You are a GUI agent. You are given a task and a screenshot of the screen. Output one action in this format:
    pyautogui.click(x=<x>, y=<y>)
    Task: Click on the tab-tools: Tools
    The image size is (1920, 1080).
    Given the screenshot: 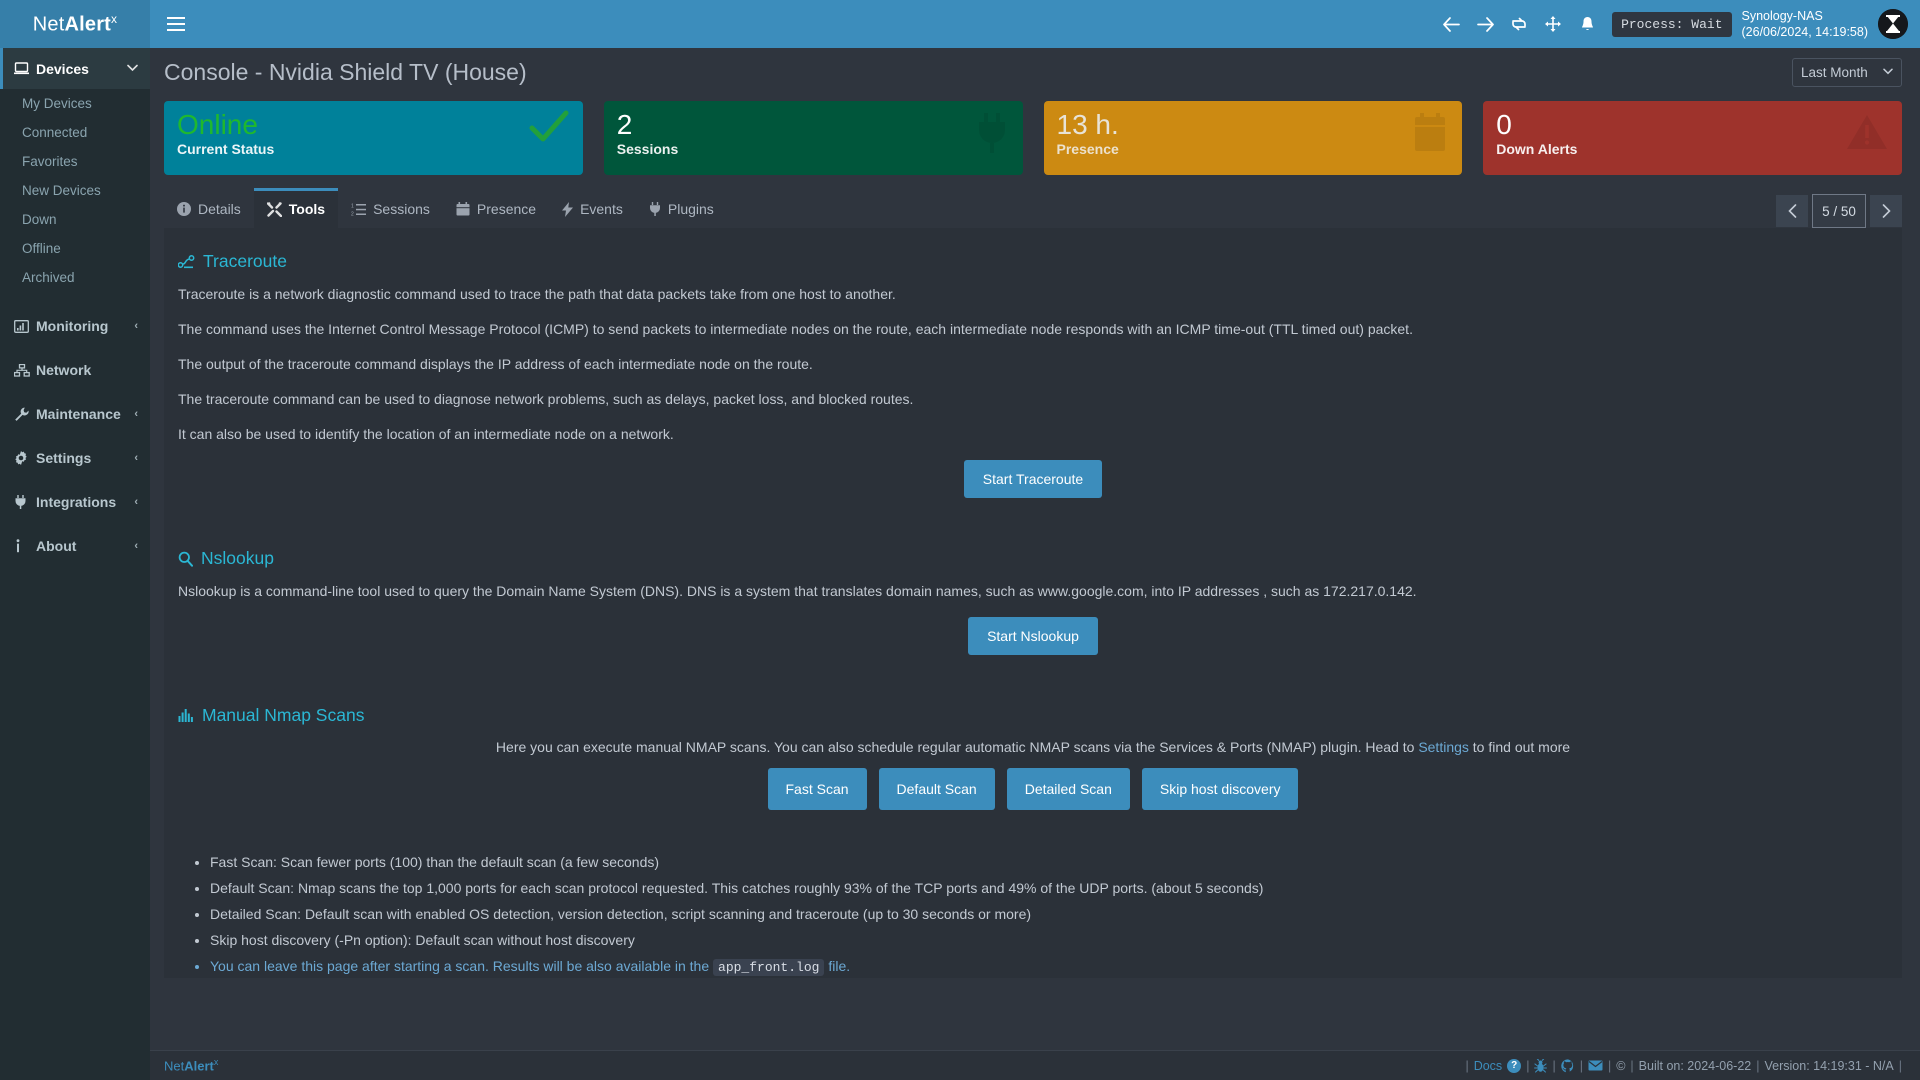 What is the action you would take?
    pyautogui.click(x=296, y=208)
    